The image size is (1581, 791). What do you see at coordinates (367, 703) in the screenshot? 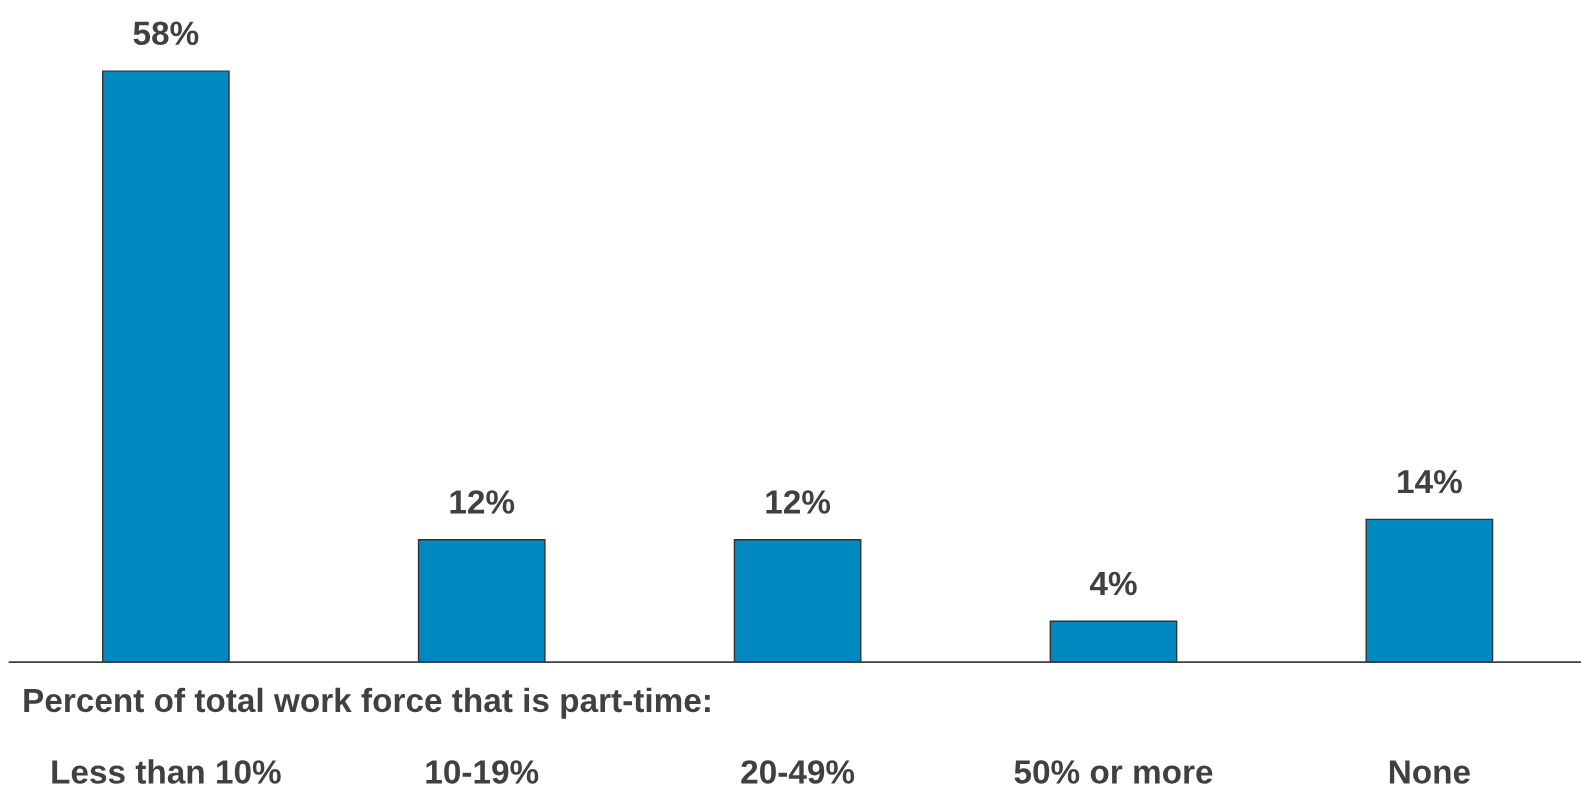
I see `x-axis-title: Percent of total work force that is part-time:` at bounding box center [367, 703].